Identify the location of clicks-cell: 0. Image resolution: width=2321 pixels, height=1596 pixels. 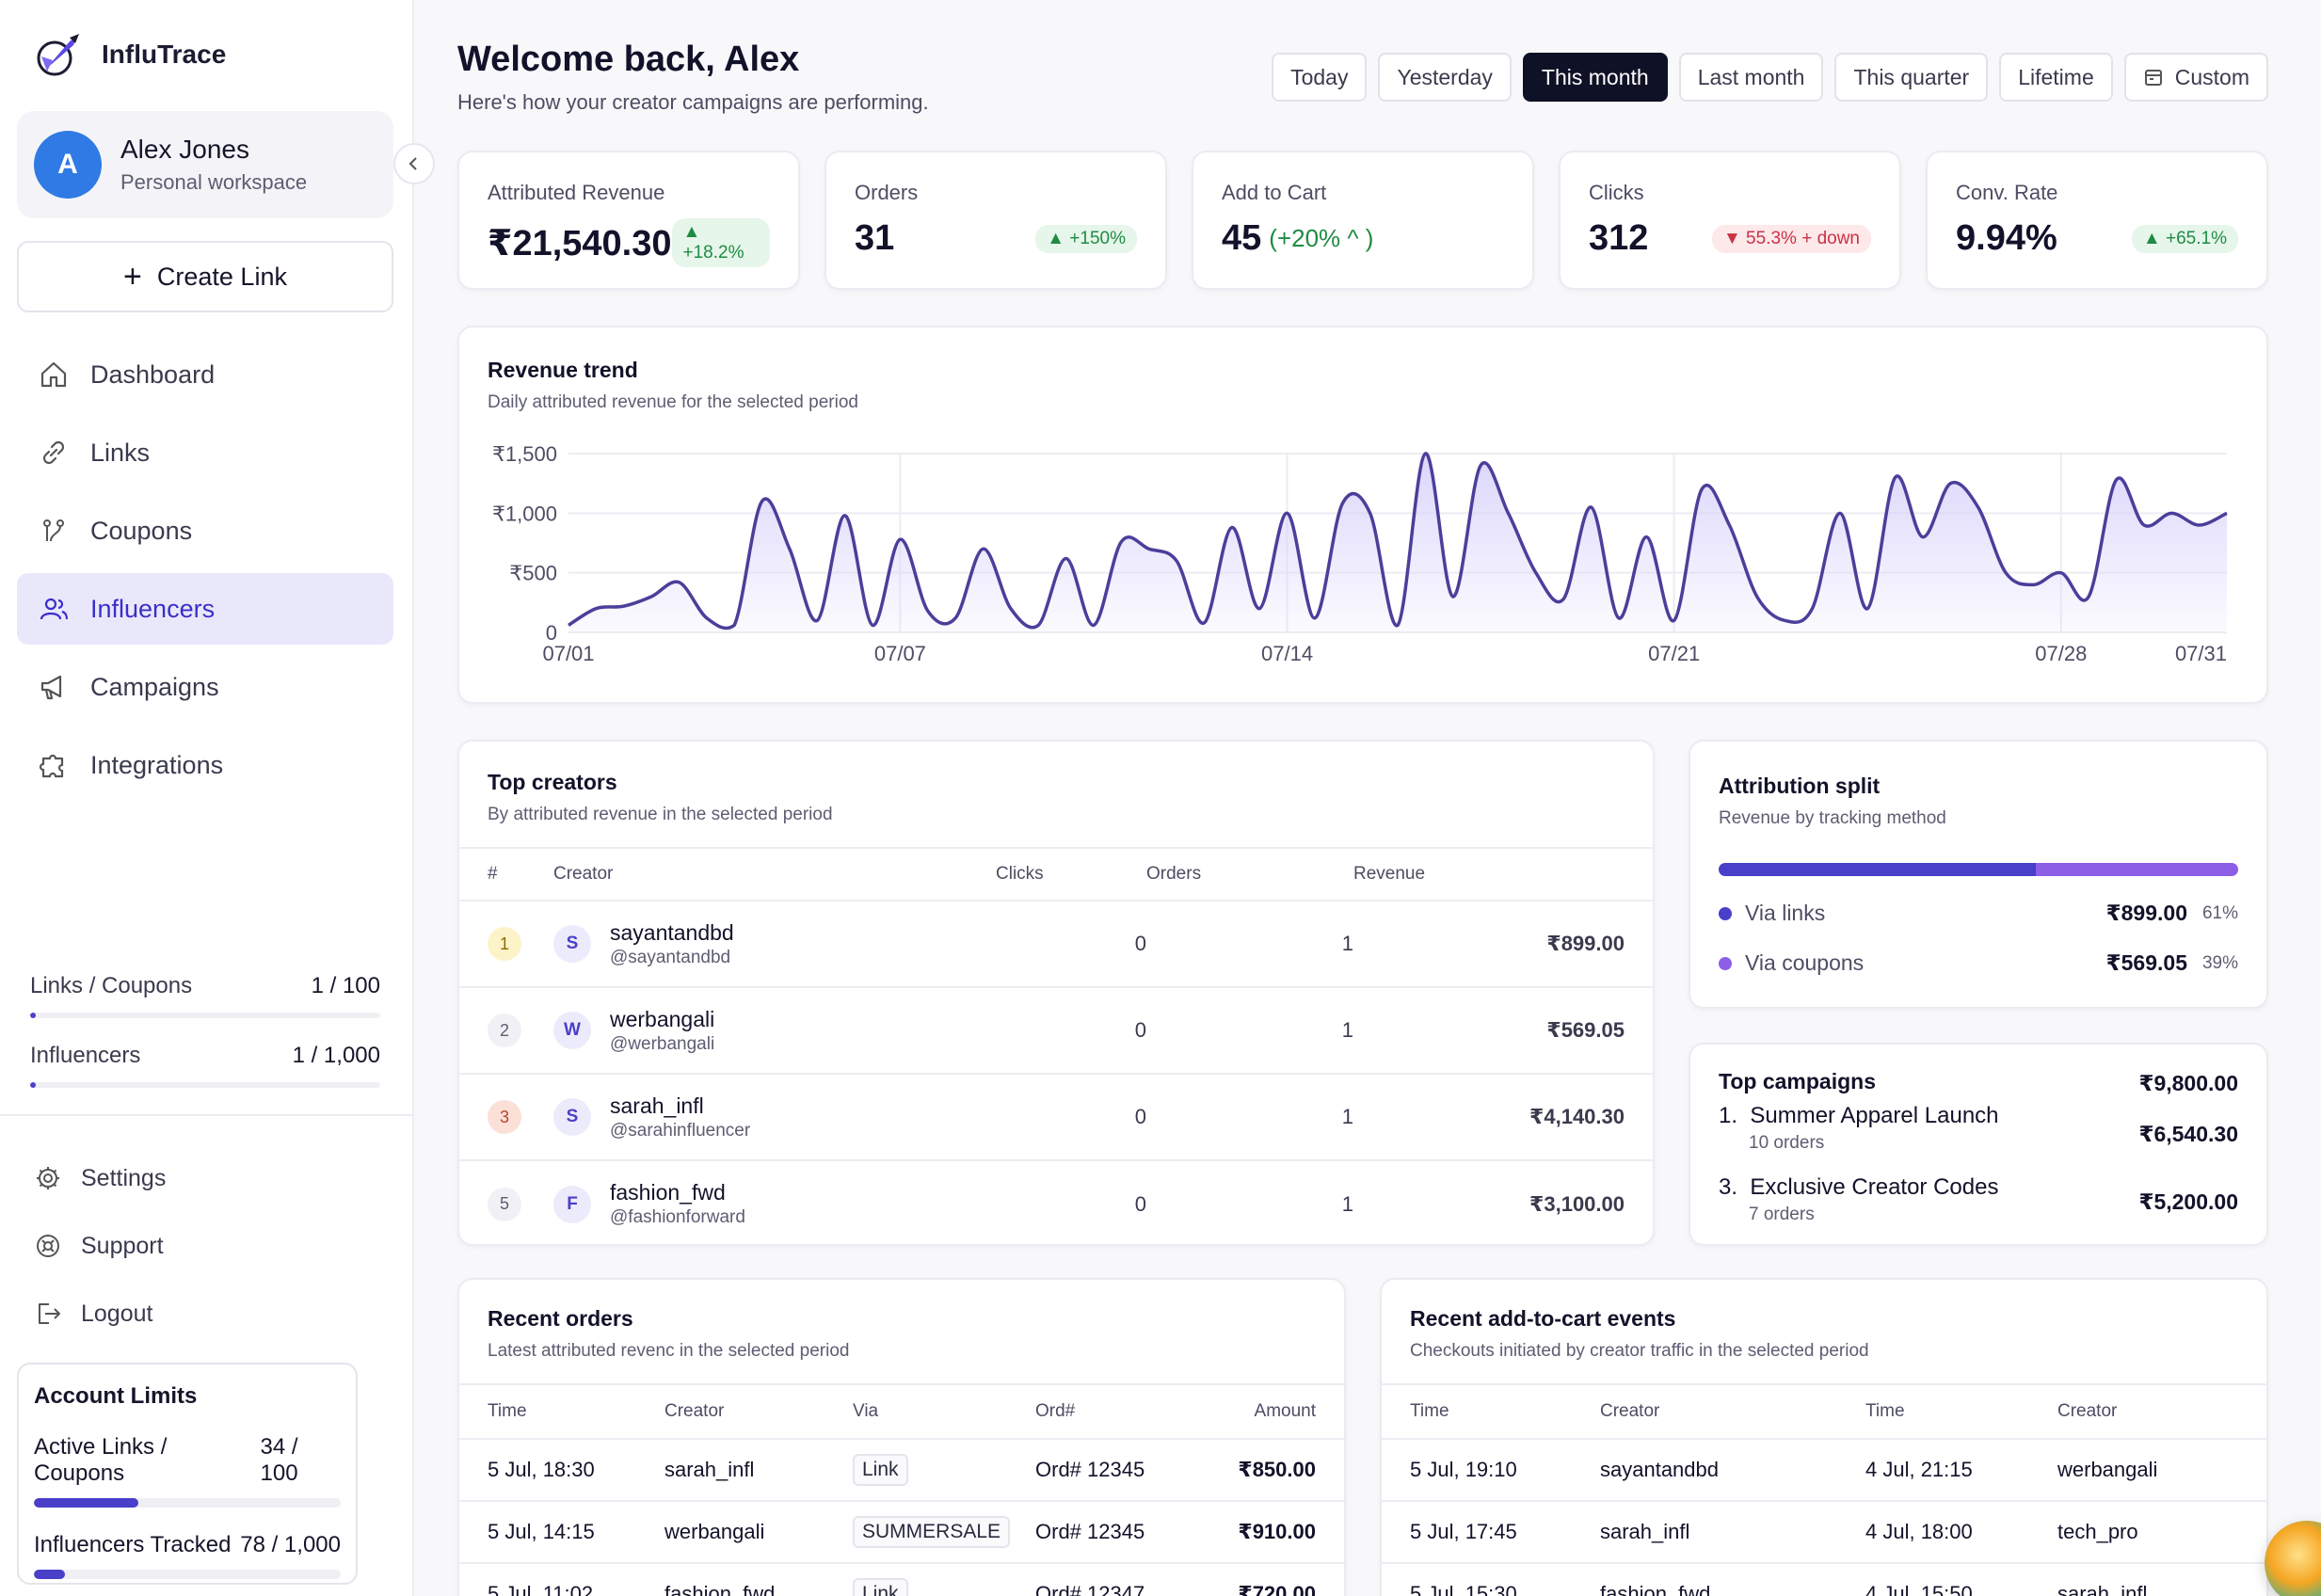
(1071, 944).